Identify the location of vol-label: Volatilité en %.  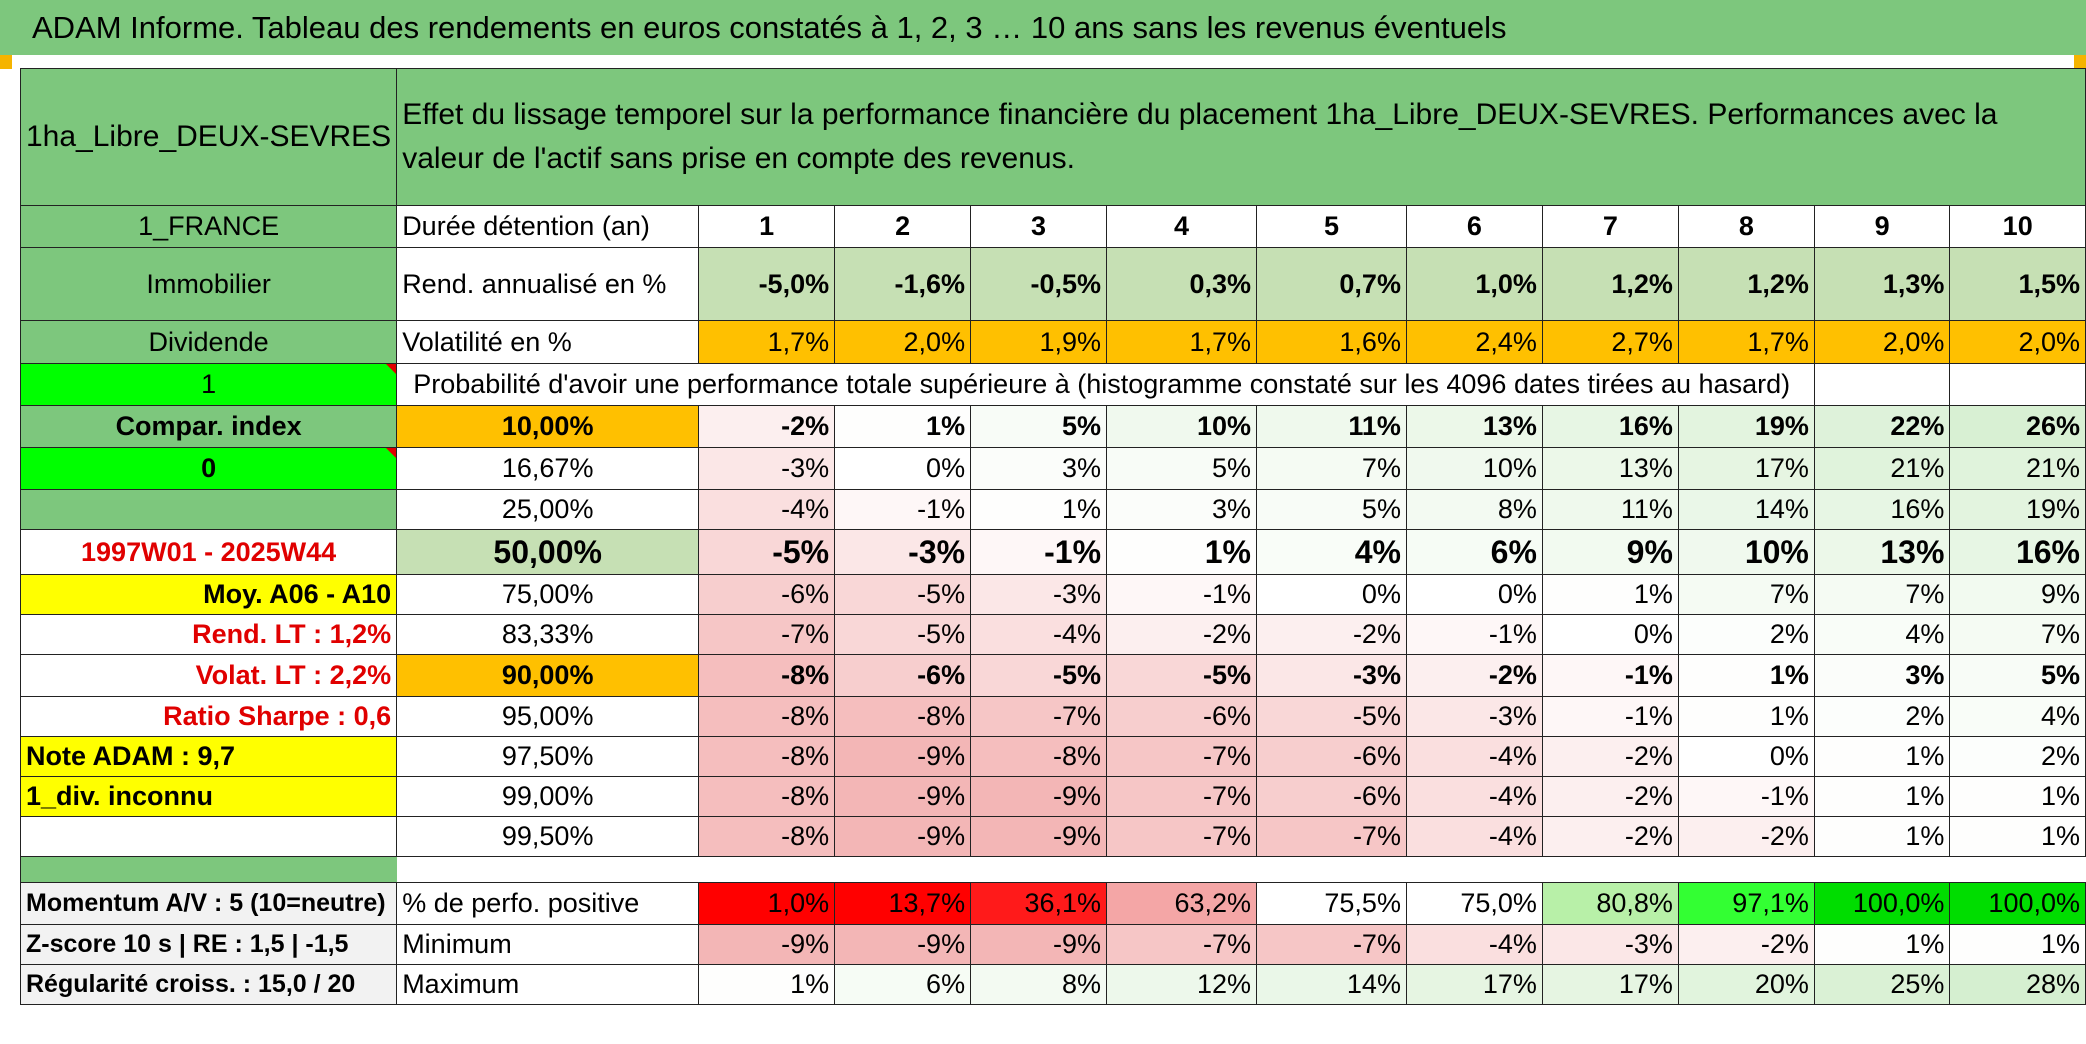
(548, 342).